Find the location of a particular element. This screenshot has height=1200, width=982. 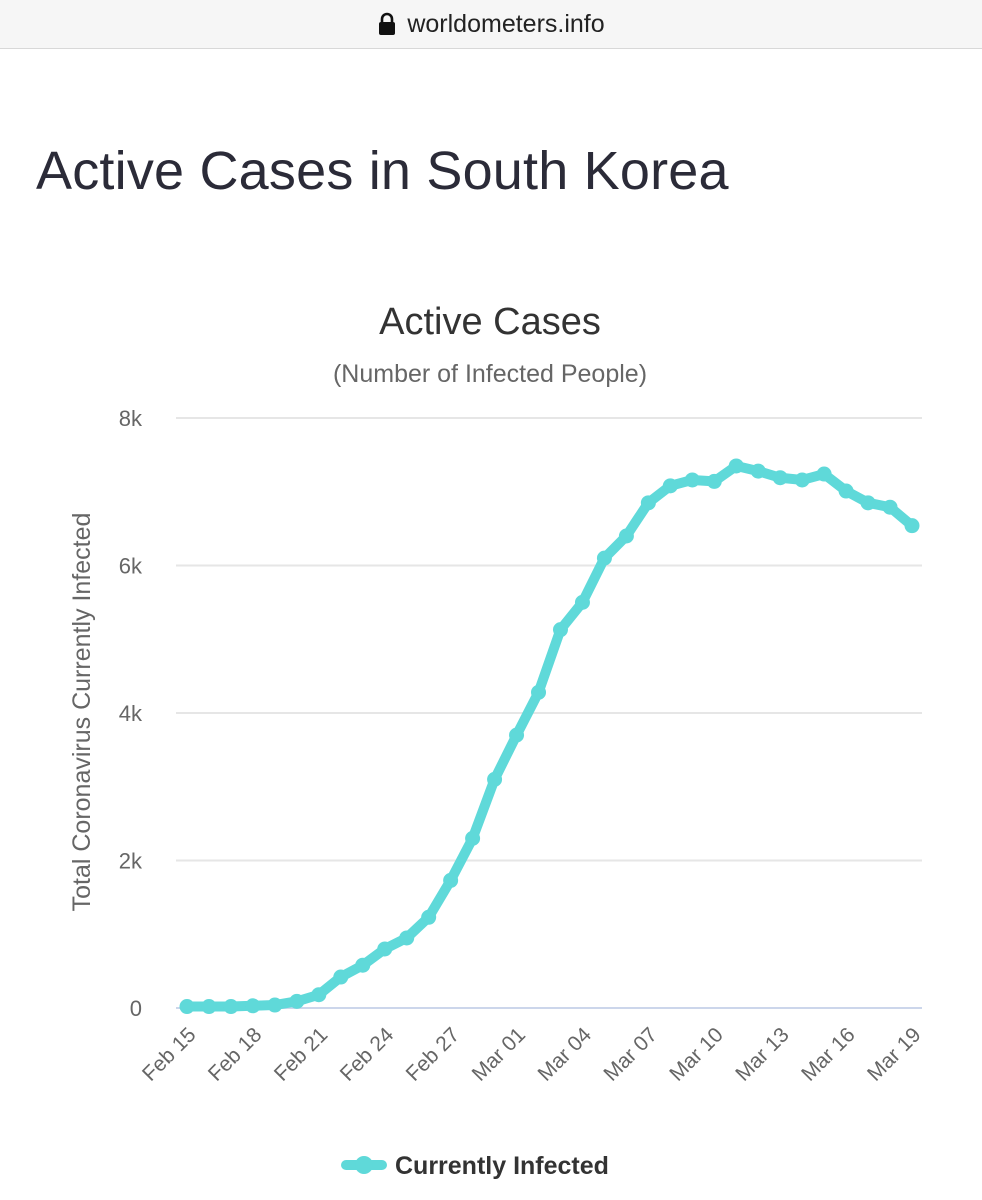

x-tick-label: Mar 16 is located at coordinates (828, 1054).